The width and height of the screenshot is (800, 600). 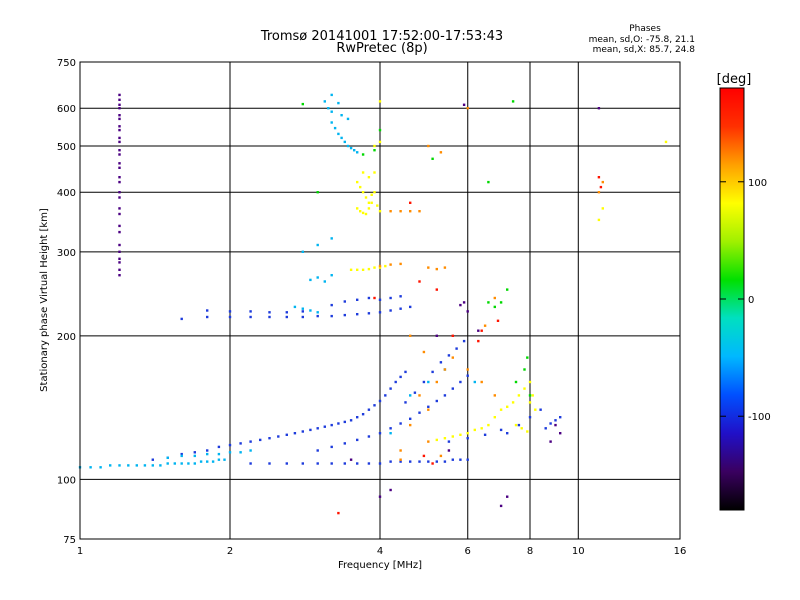 What do you see at coordinates (734, 79) in the screenshot?
I see `colorbar-label: [deg]` at bounding box center [734, 79].